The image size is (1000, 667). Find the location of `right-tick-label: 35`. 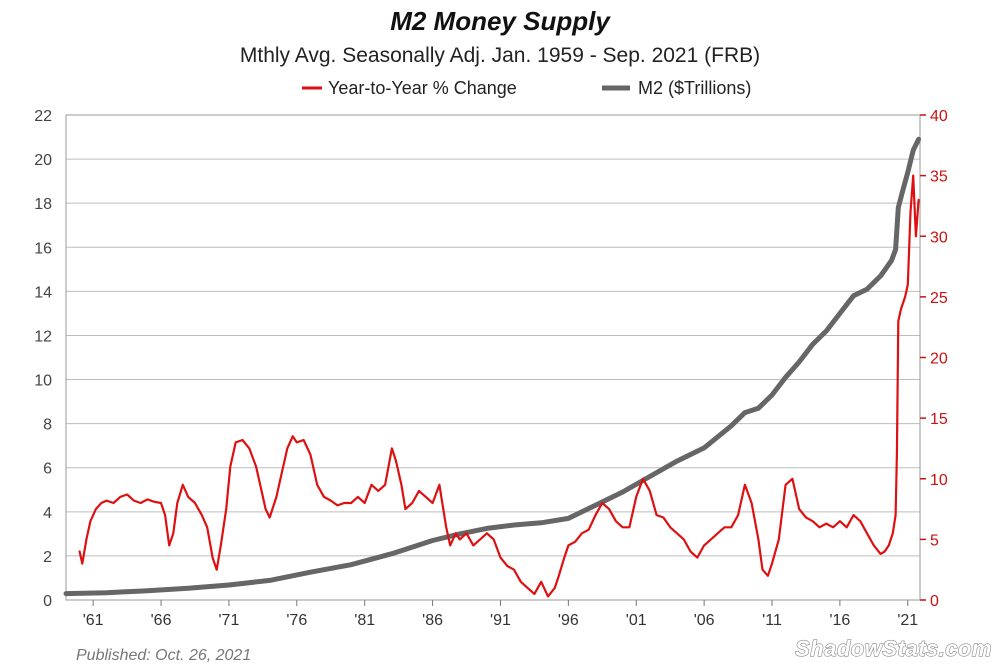

right-tick-label: 35 is located at coordinates (939, 177).